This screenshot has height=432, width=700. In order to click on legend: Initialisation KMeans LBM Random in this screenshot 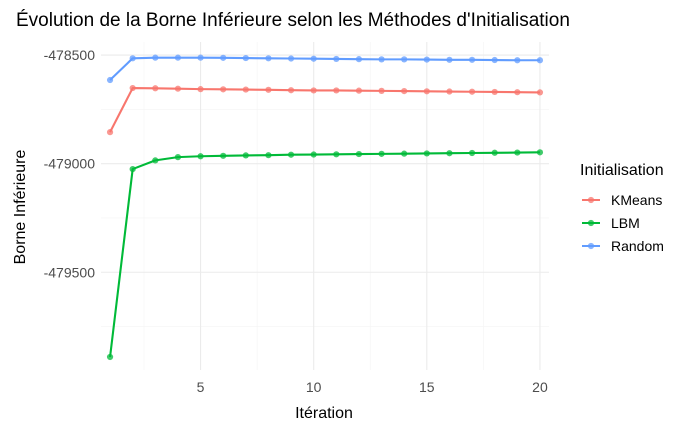, I will do `click(622, 208)`.